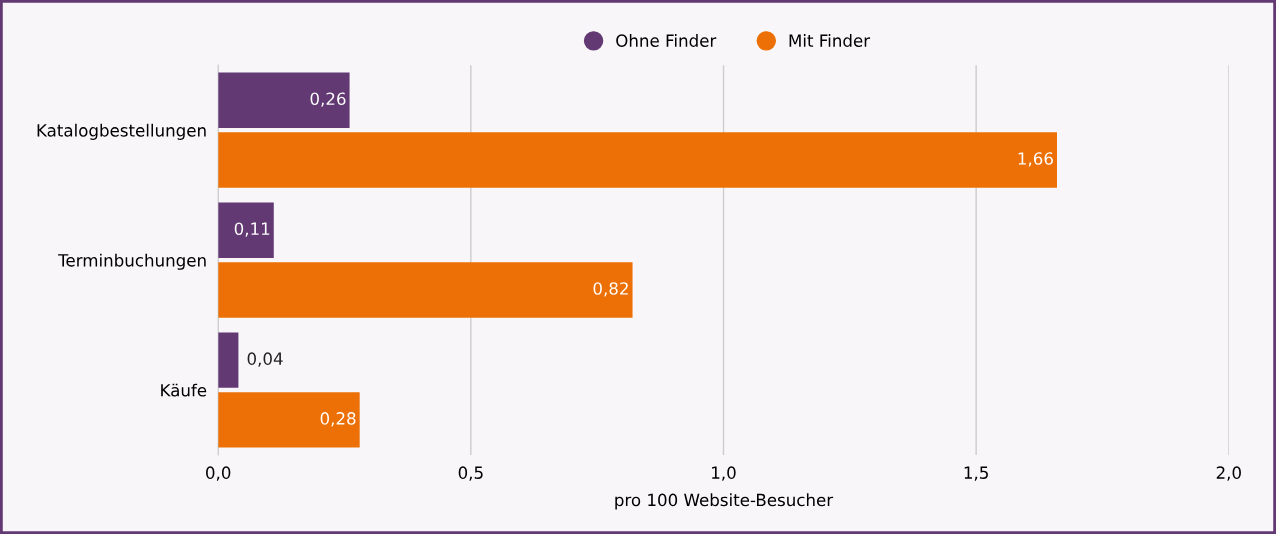  I want to click on data-label: 0,82, so click(610, 289).